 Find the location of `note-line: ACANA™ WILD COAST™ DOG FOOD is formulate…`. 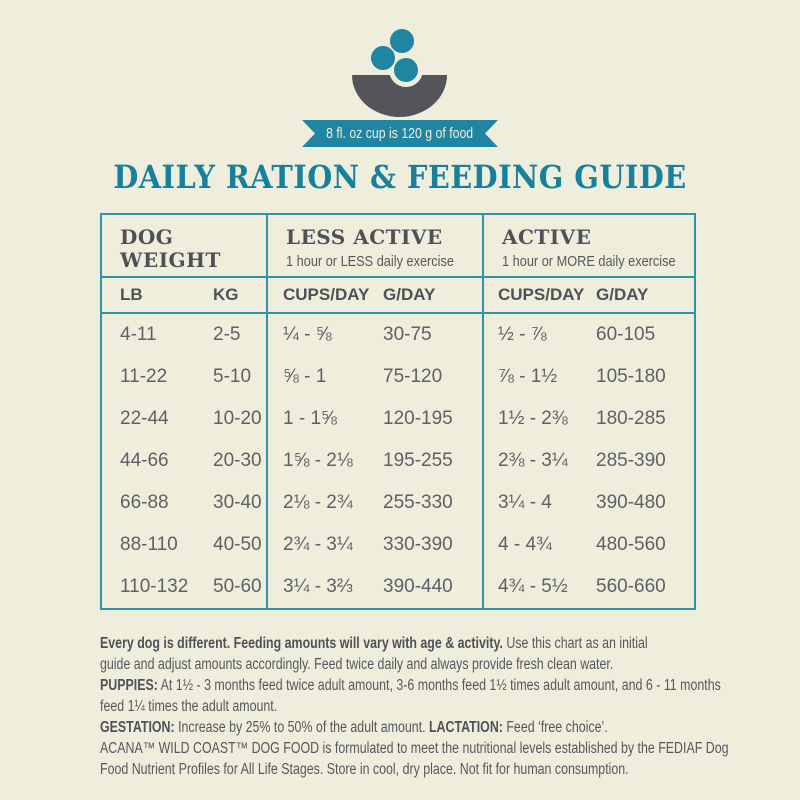

note-line: ACANA™ WILD COAST™ DOG FOOD is formulate… is located at coordinates (444, 748).